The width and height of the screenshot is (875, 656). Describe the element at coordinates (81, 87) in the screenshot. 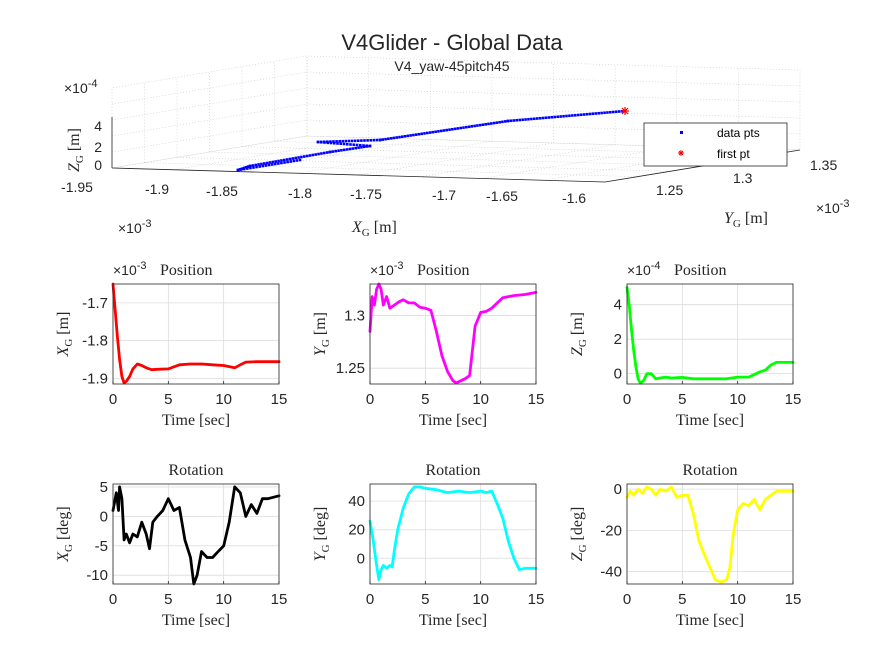

I see `z-exponent-label-3d: ×10⁻⁴` at that location.